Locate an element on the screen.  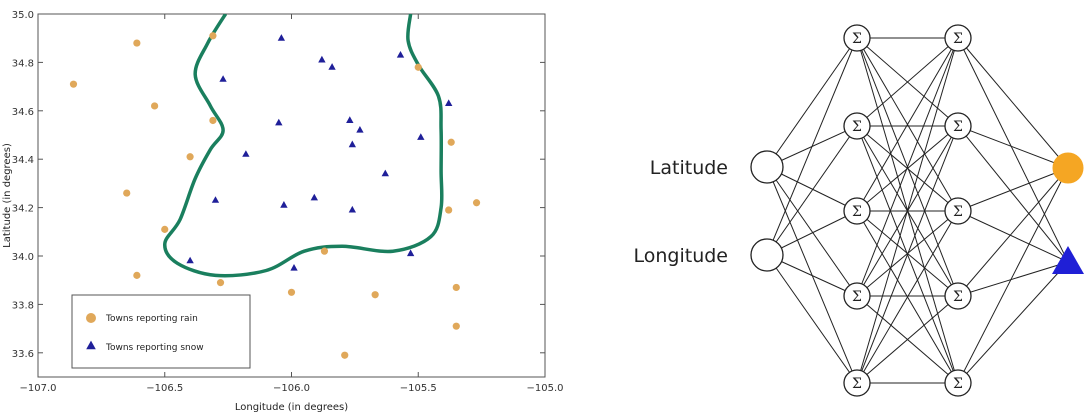
legend-snow-label: Towns reporting snow is located at coordinates (154, 348).